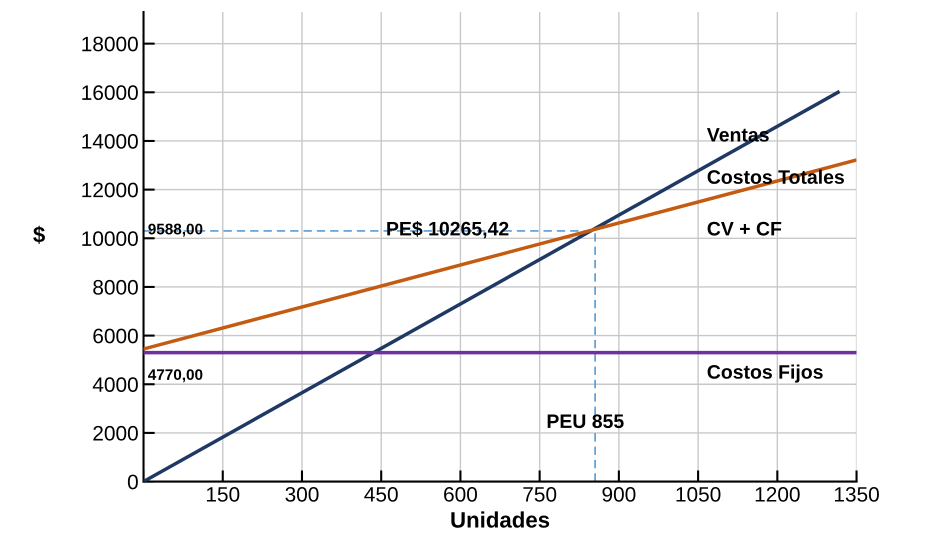  What do you see at coordinates (765, 373) in the screenshot?
I see `annotation: Costos Fijos` at bounding box center [765, 373].